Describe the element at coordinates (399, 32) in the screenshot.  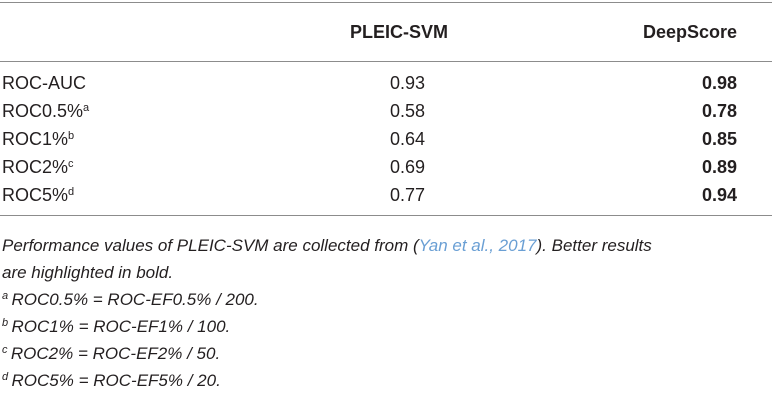
I see `column-header: PLEIC-SVM` at that location.